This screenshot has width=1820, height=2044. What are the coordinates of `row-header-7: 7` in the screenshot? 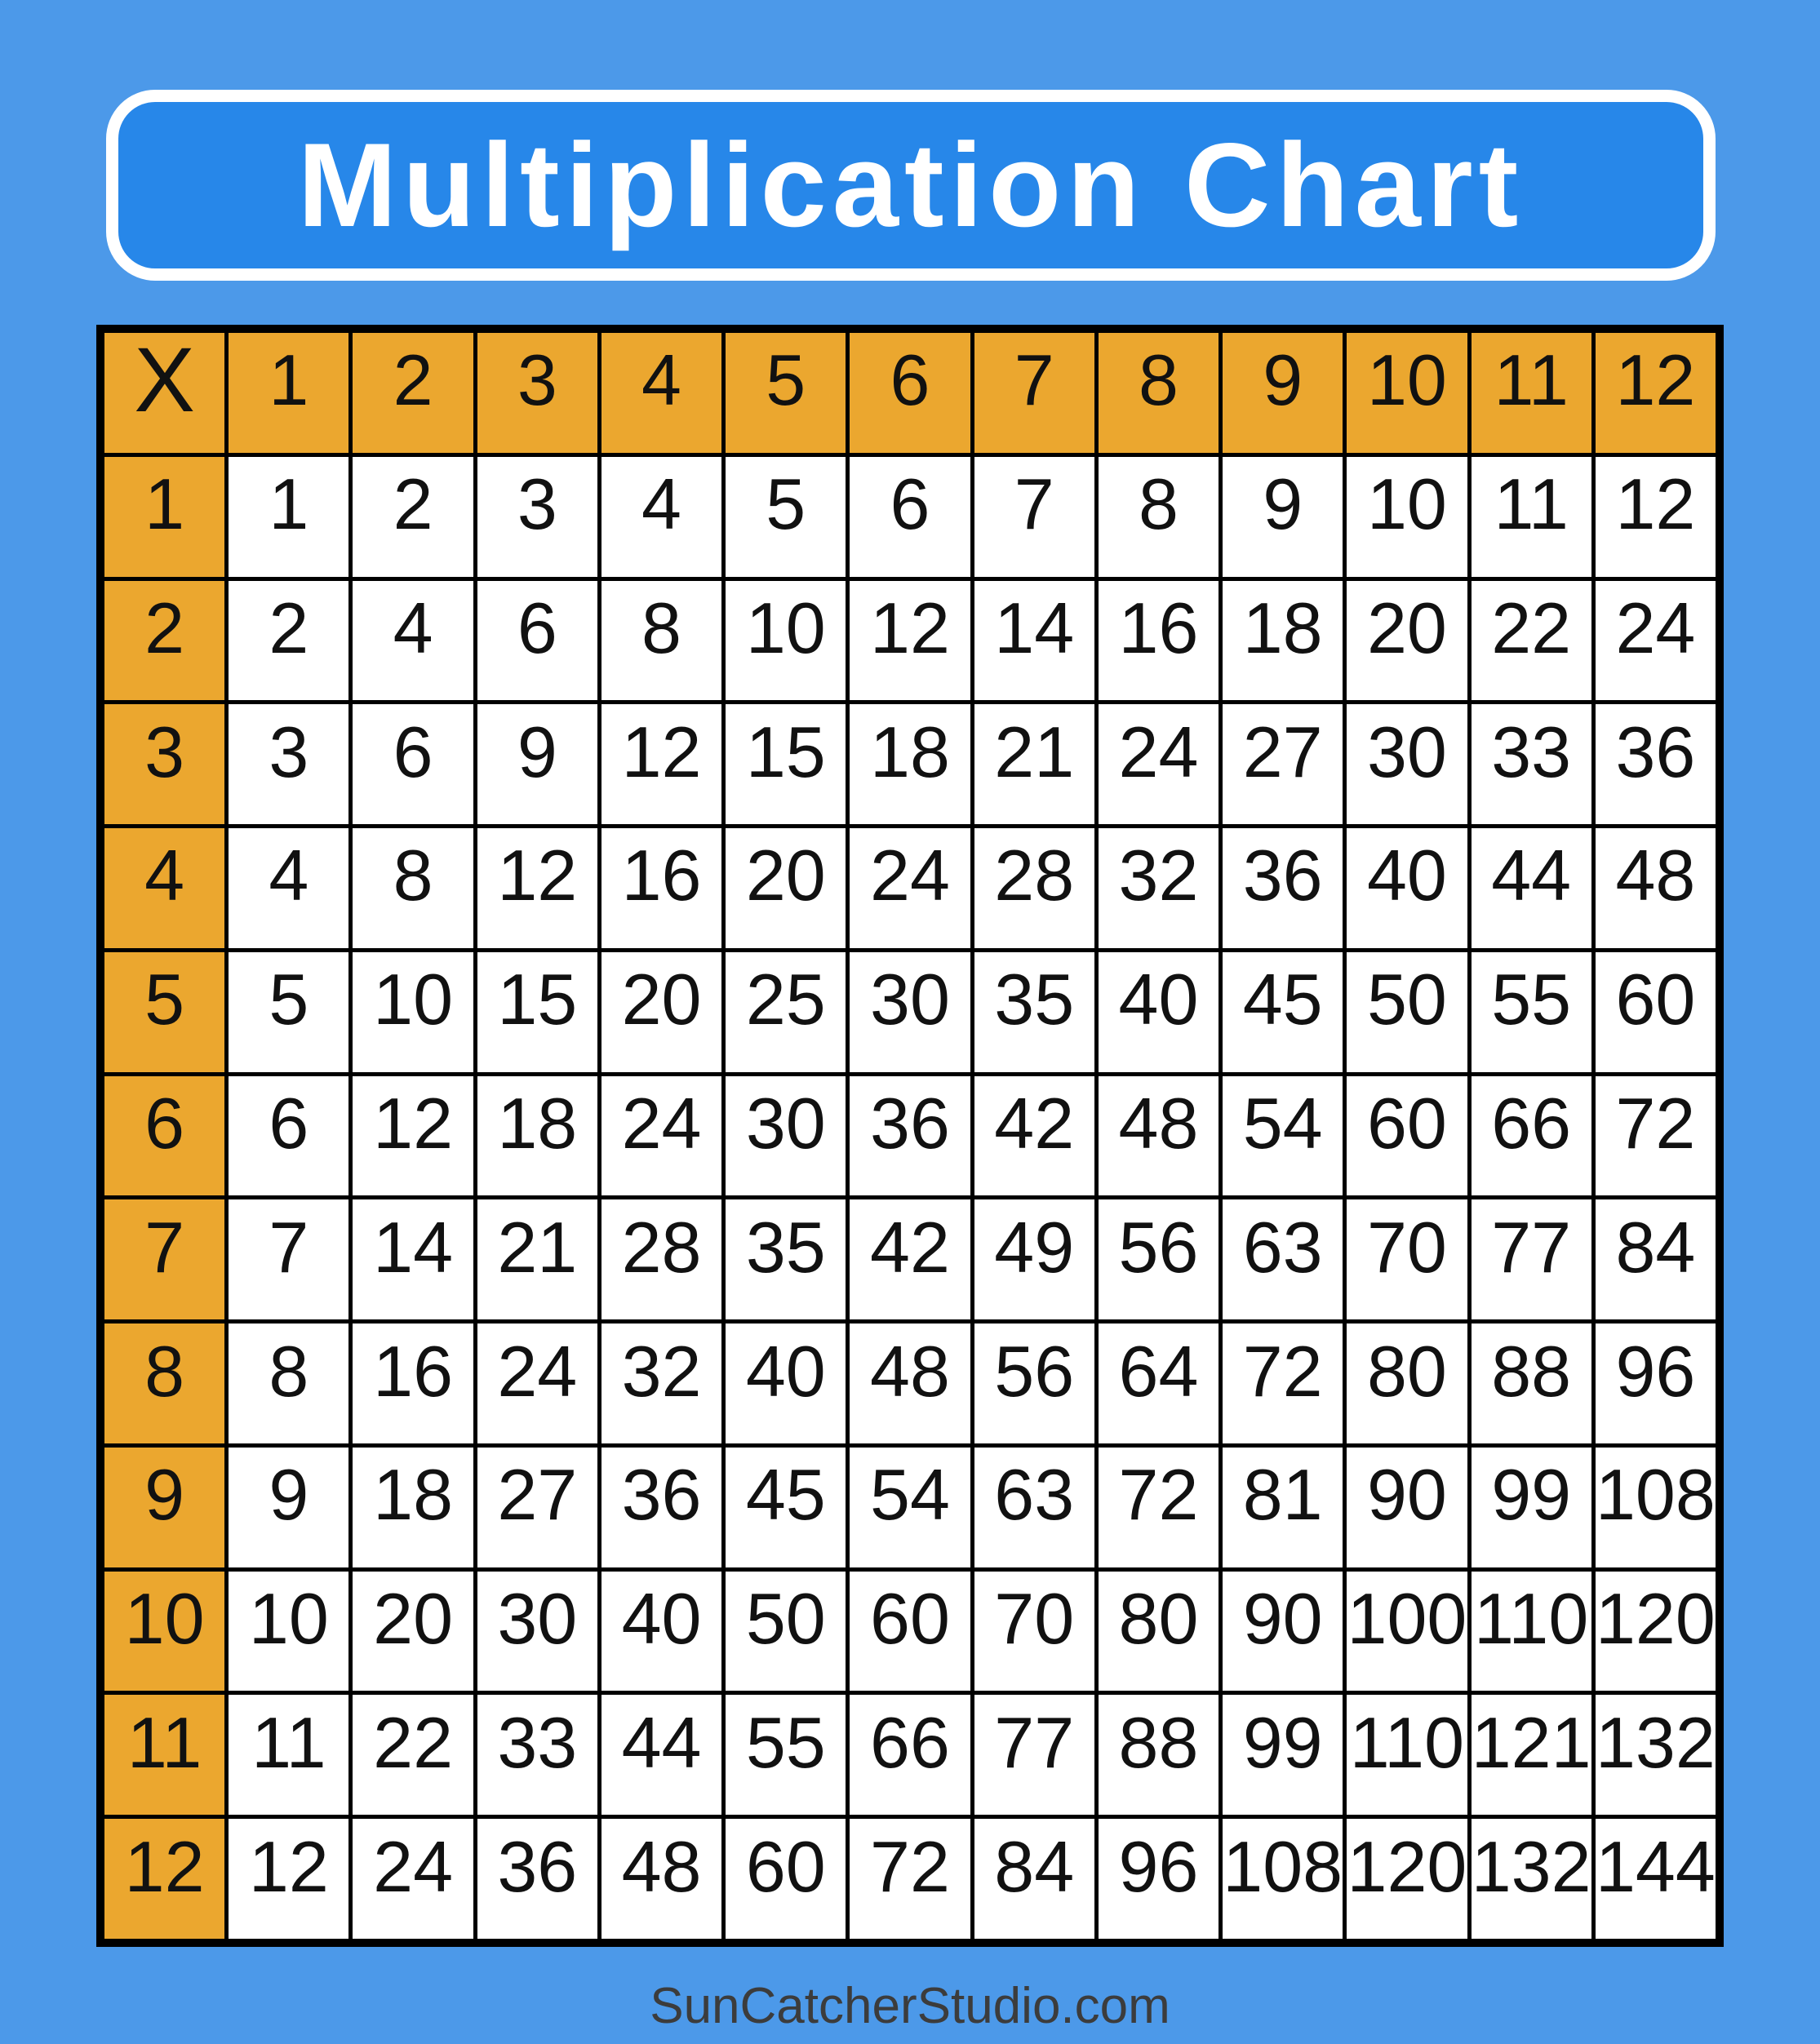 It's located at (165, 1259).